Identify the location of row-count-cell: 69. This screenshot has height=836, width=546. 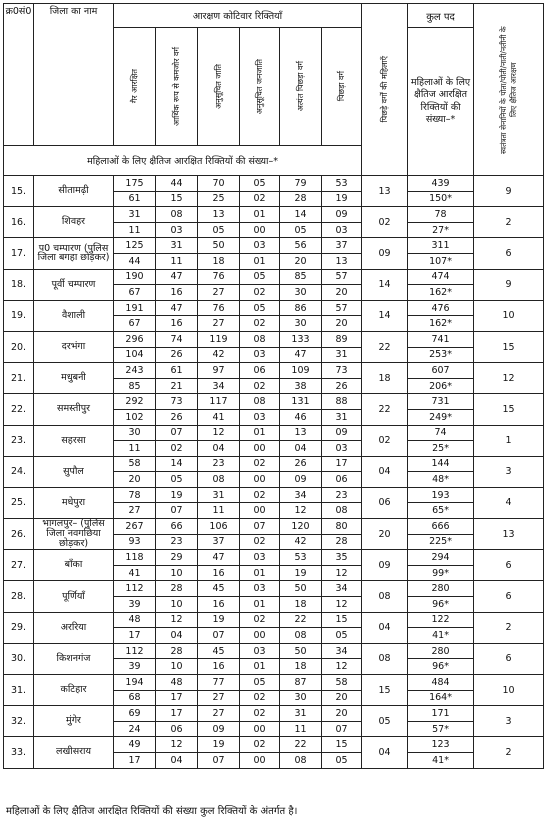
(134, 713).